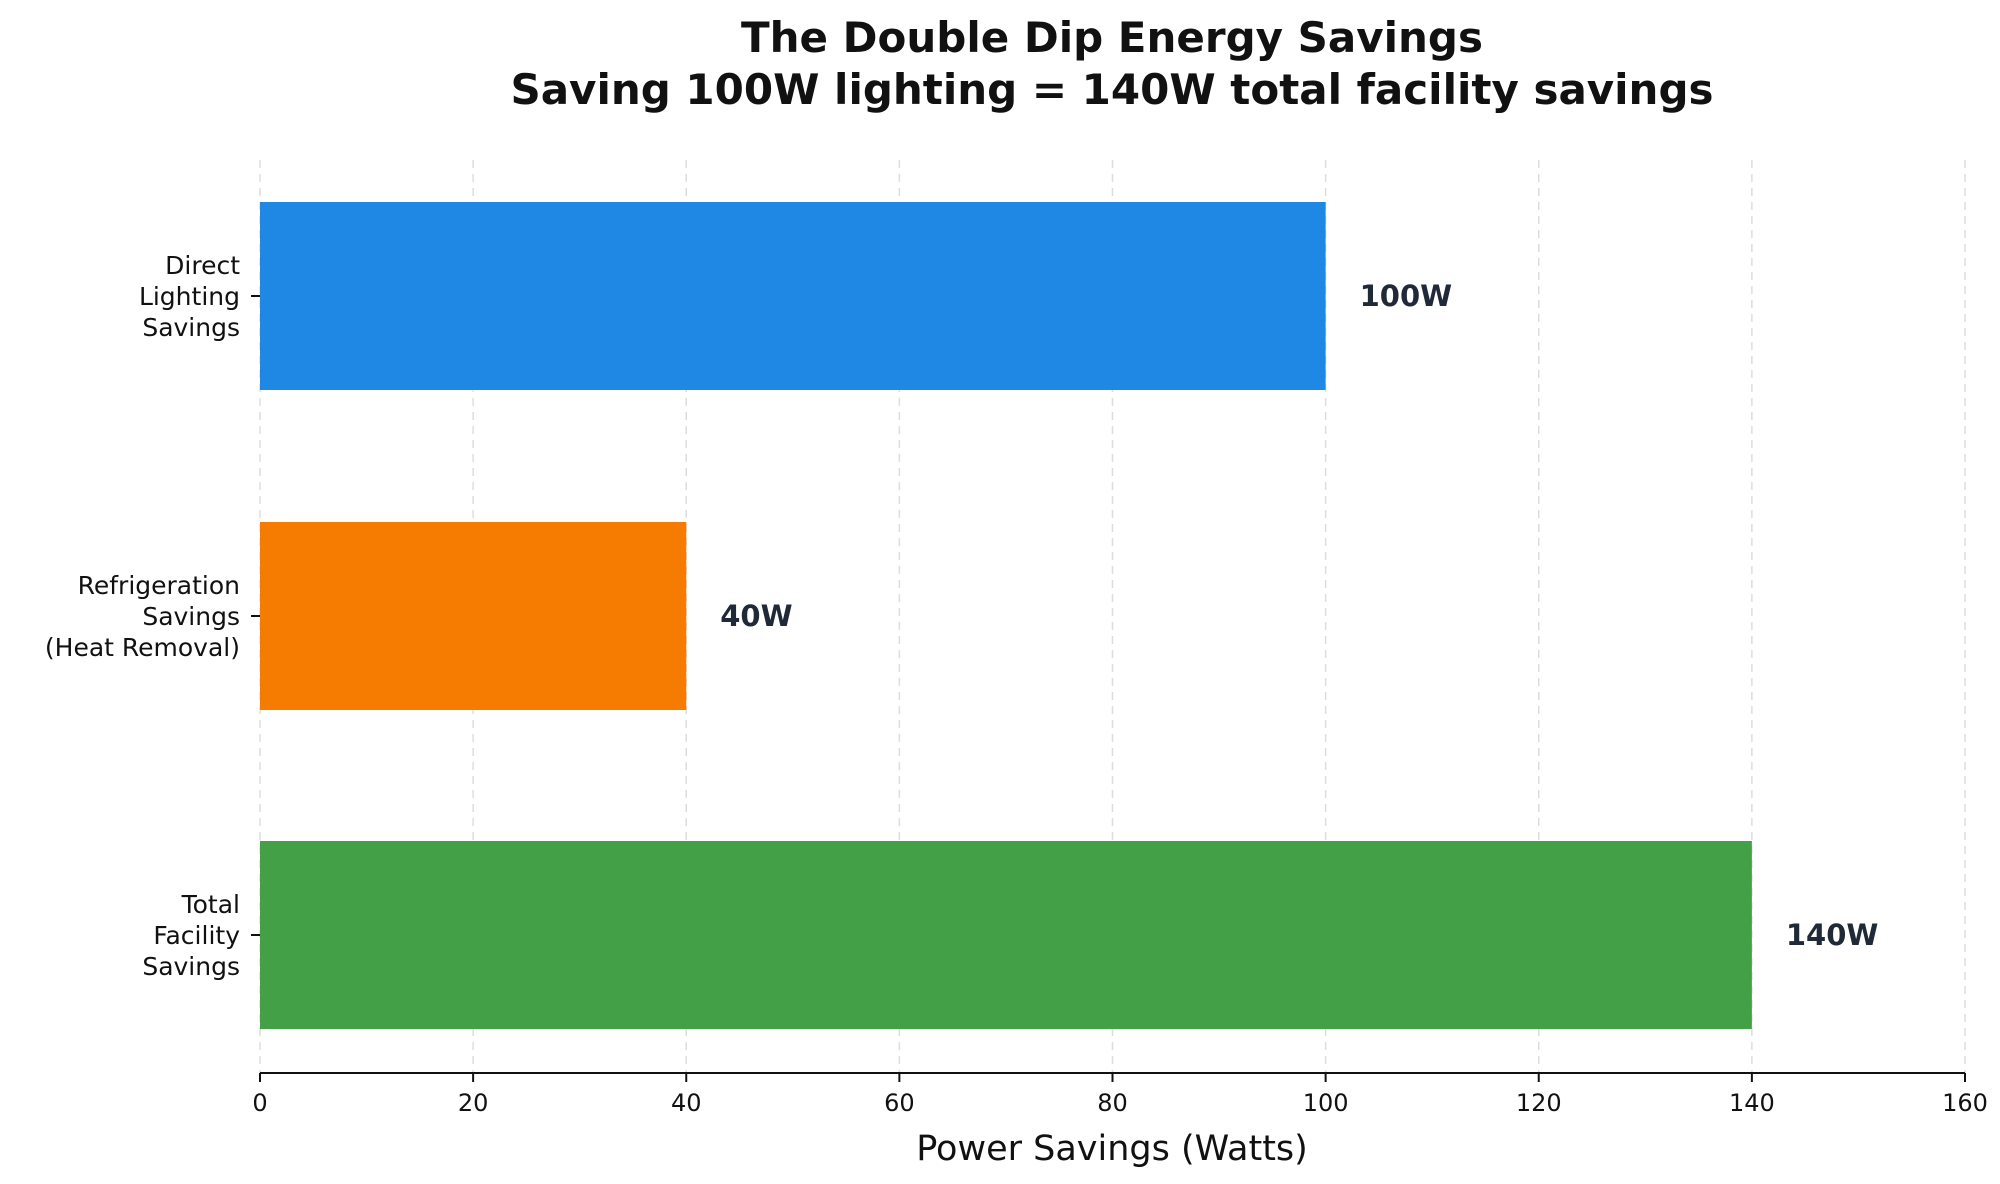  I want to click on value-label-2: 140W, so click(1832, 935).